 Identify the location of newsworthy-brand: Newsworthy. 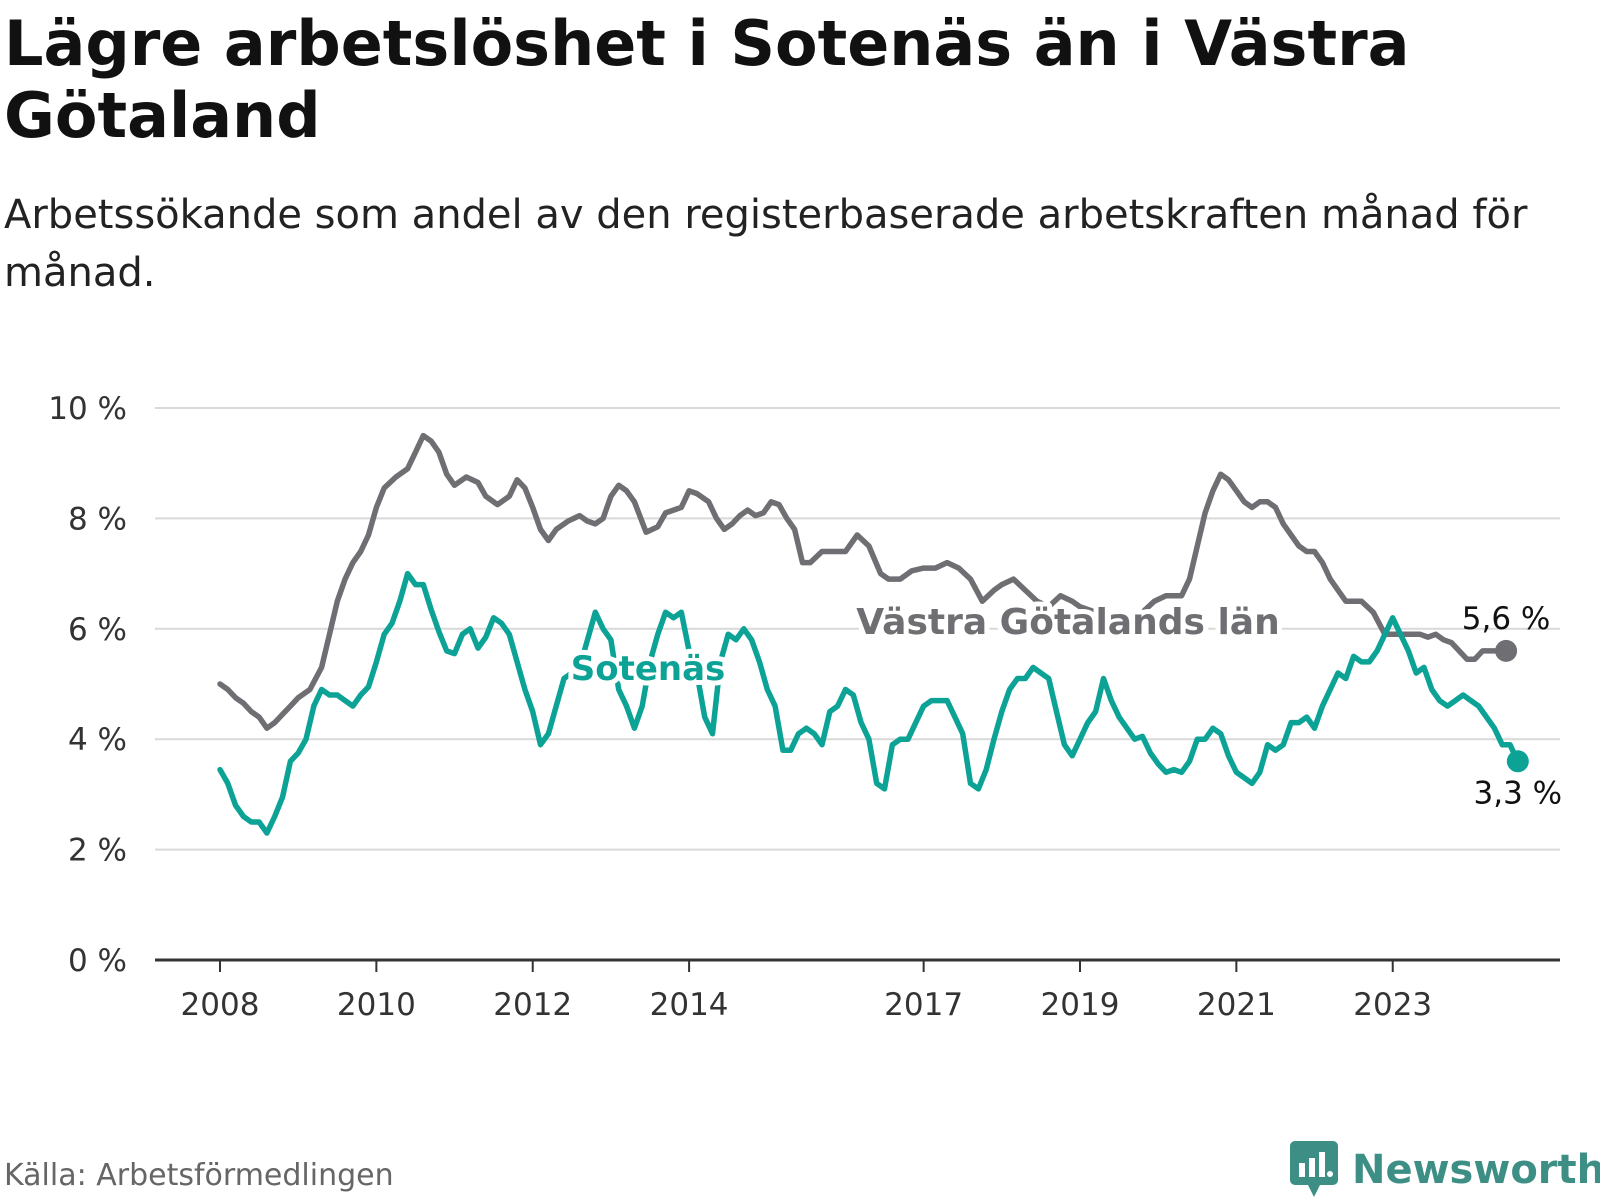
(1445, 1170).